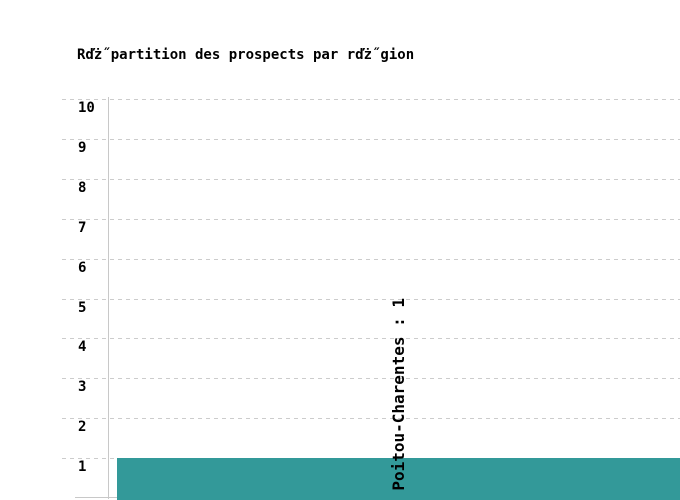  I want to click on y-axis-line, so click(108, 298).